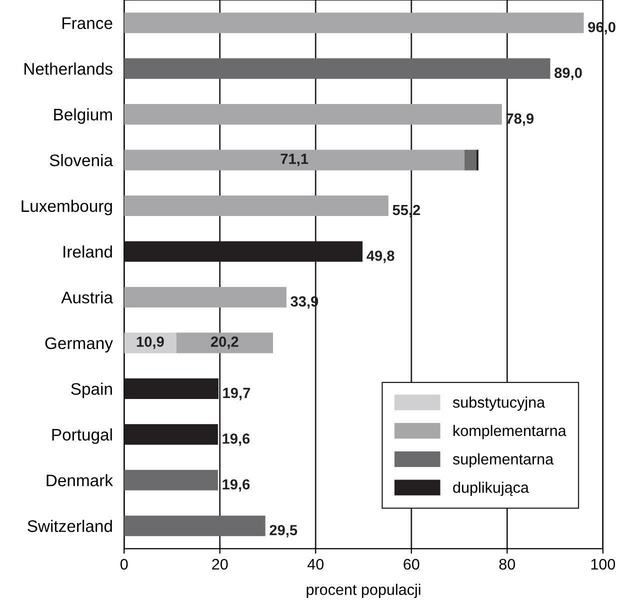 This screenshot has width=630, height=603. I want to click on y-tick-label: Slovenia, so click(81, 160).